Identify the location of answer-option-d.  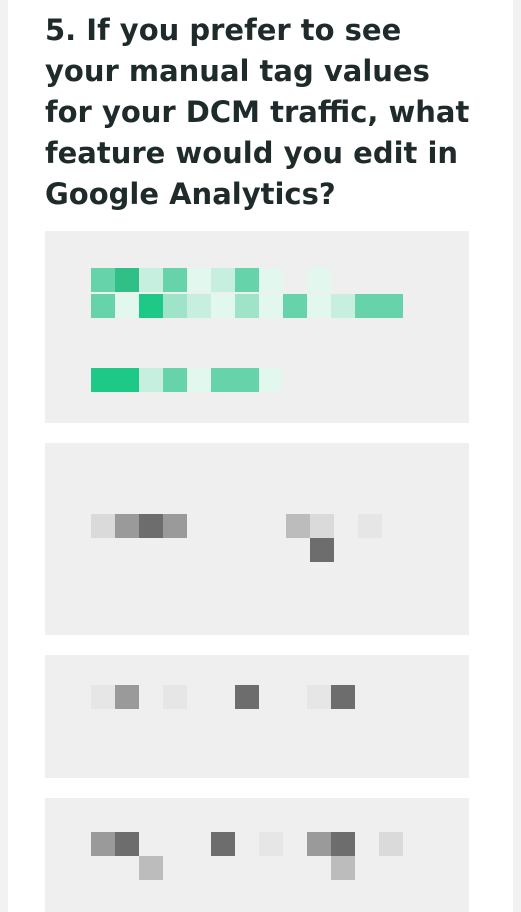
(257, 855).